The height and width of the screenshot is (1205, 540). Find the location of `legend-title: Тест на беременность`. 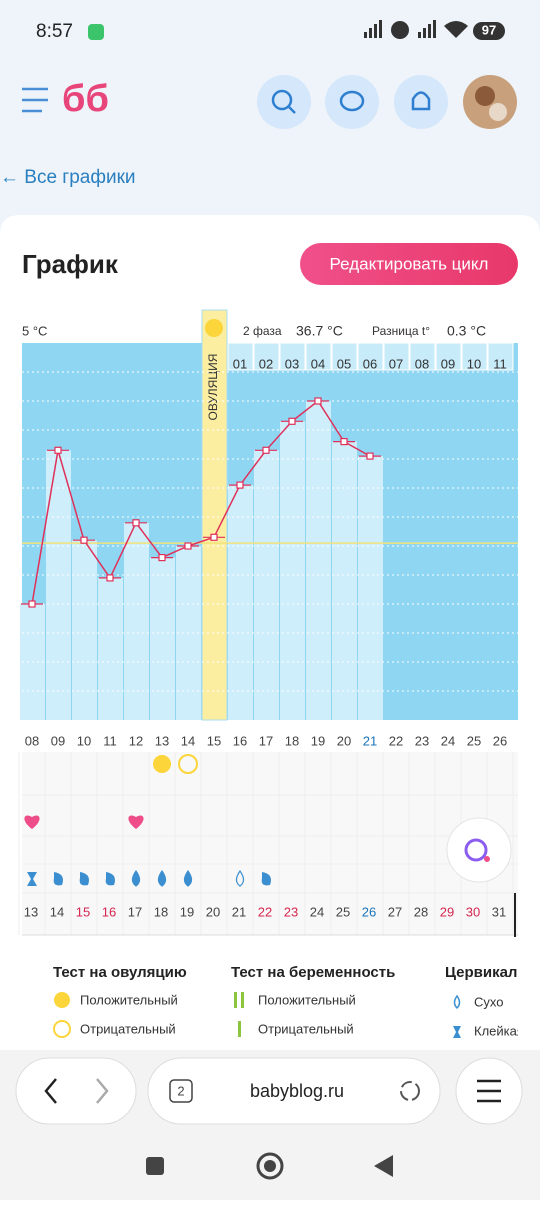

legend-title: Тест на беременность is located at coordinates (313, 972).